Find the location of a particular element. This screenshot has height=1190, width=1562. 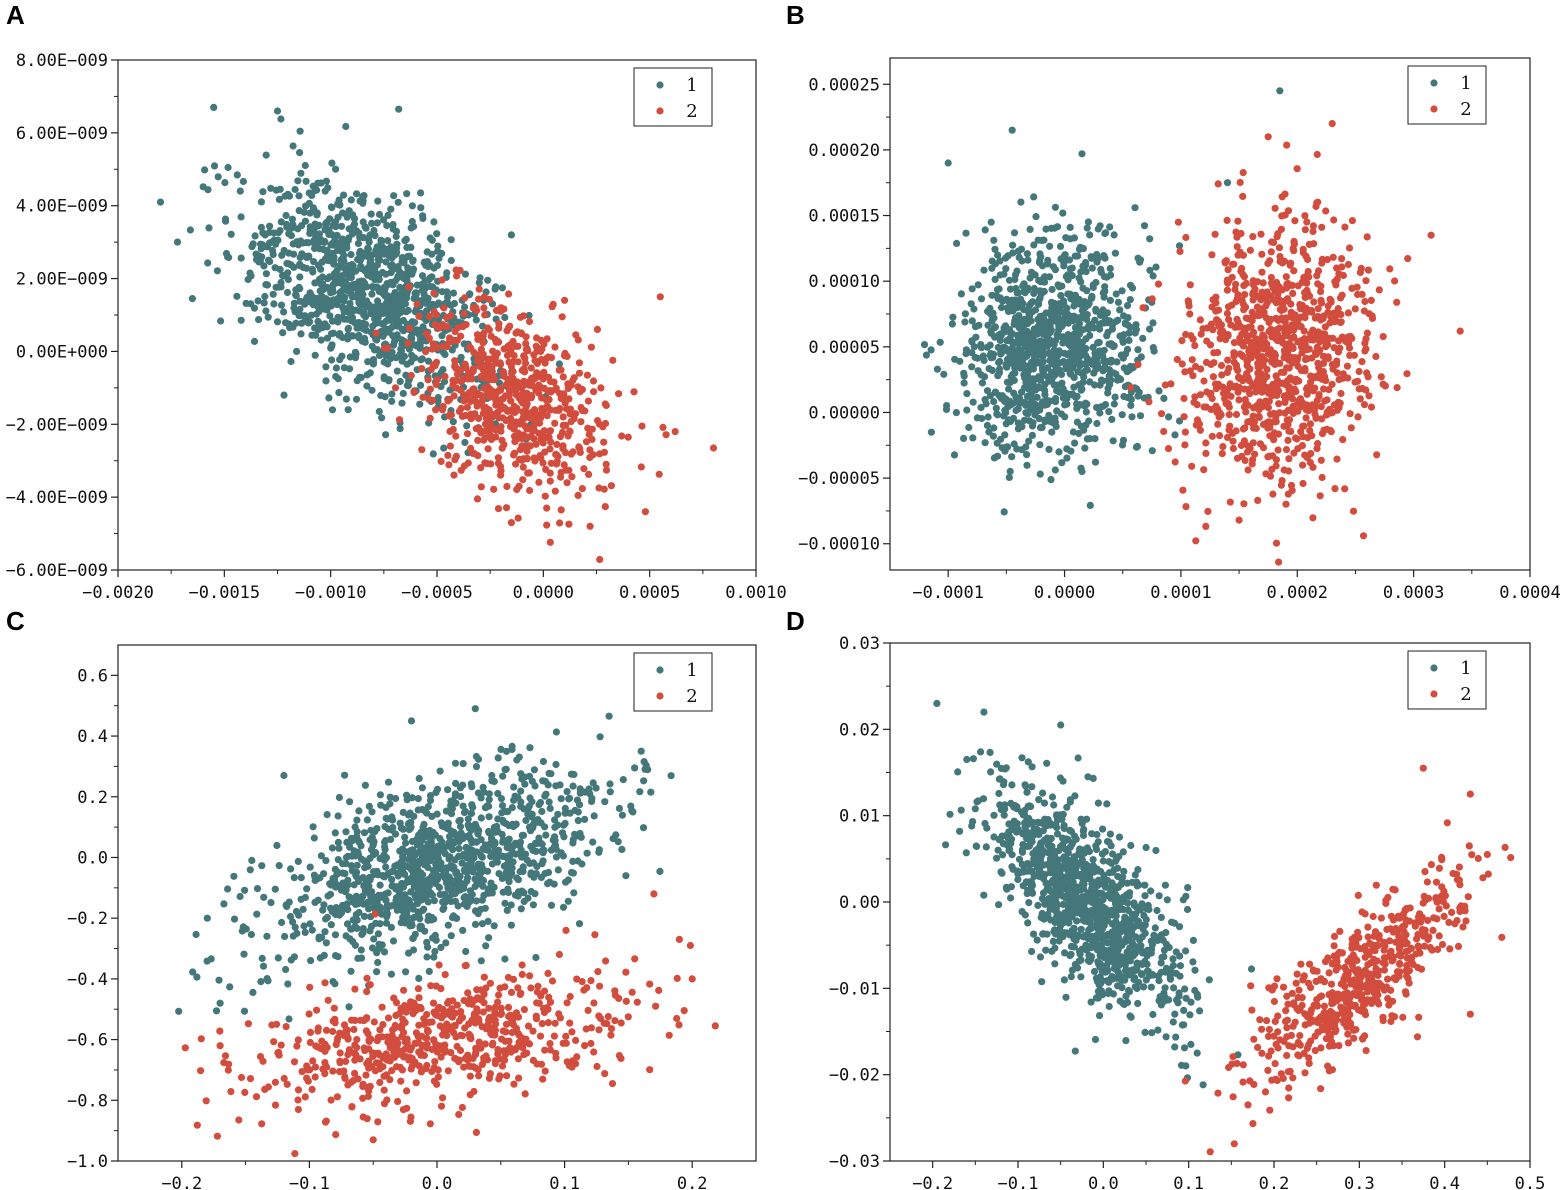

panel-letter: C is located at coordinates (15, 621).